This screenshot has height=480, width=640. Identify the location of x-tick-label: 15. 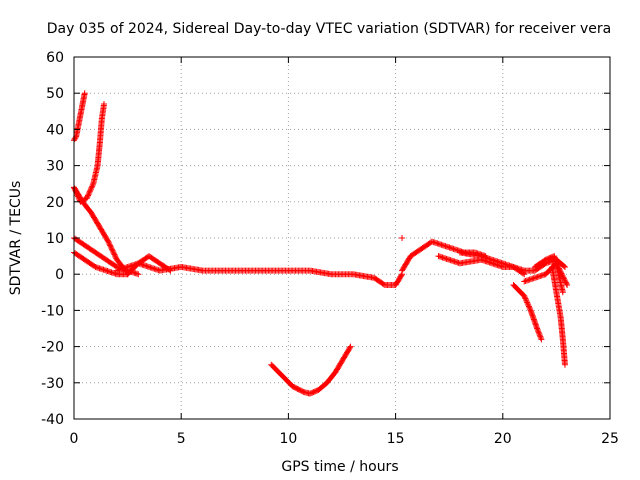
(396, 439).